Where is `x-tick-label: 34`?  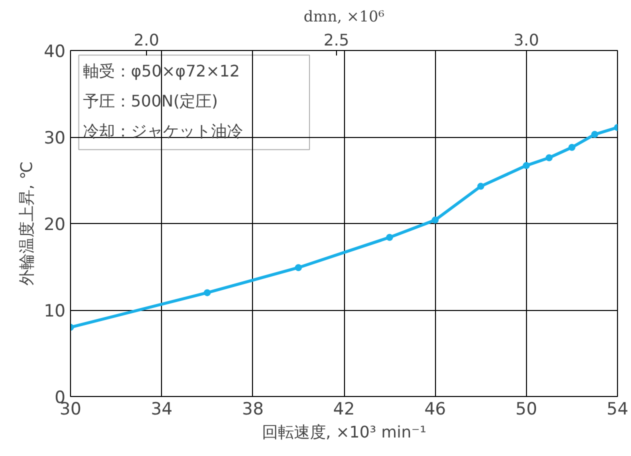 x-tick-label: 34 is located at coordinates (161, 410).